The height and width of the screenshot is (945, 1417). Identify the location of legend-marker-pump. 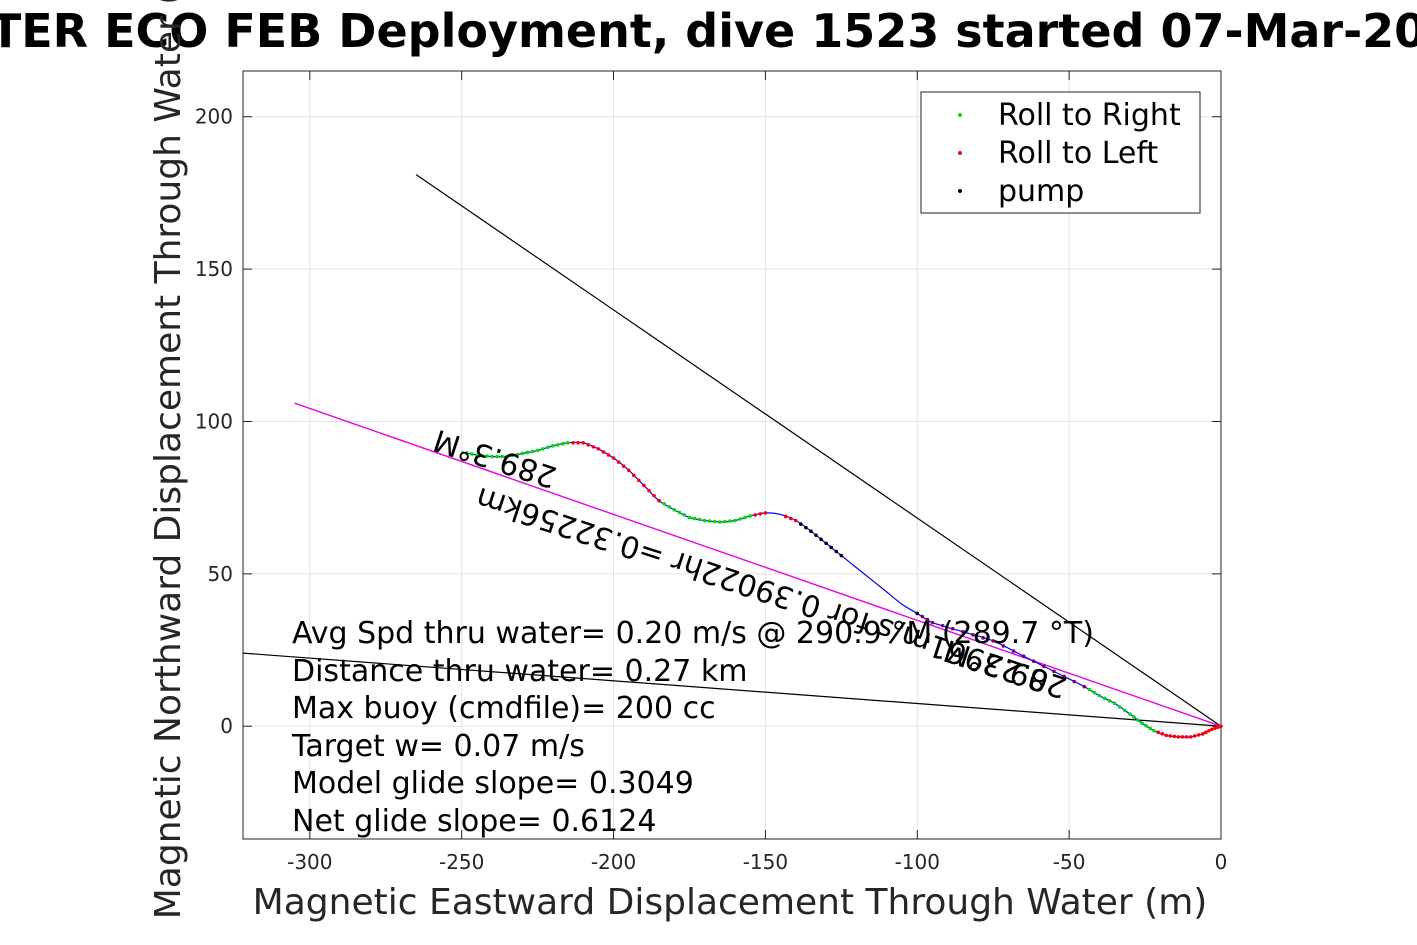
(960, 191).